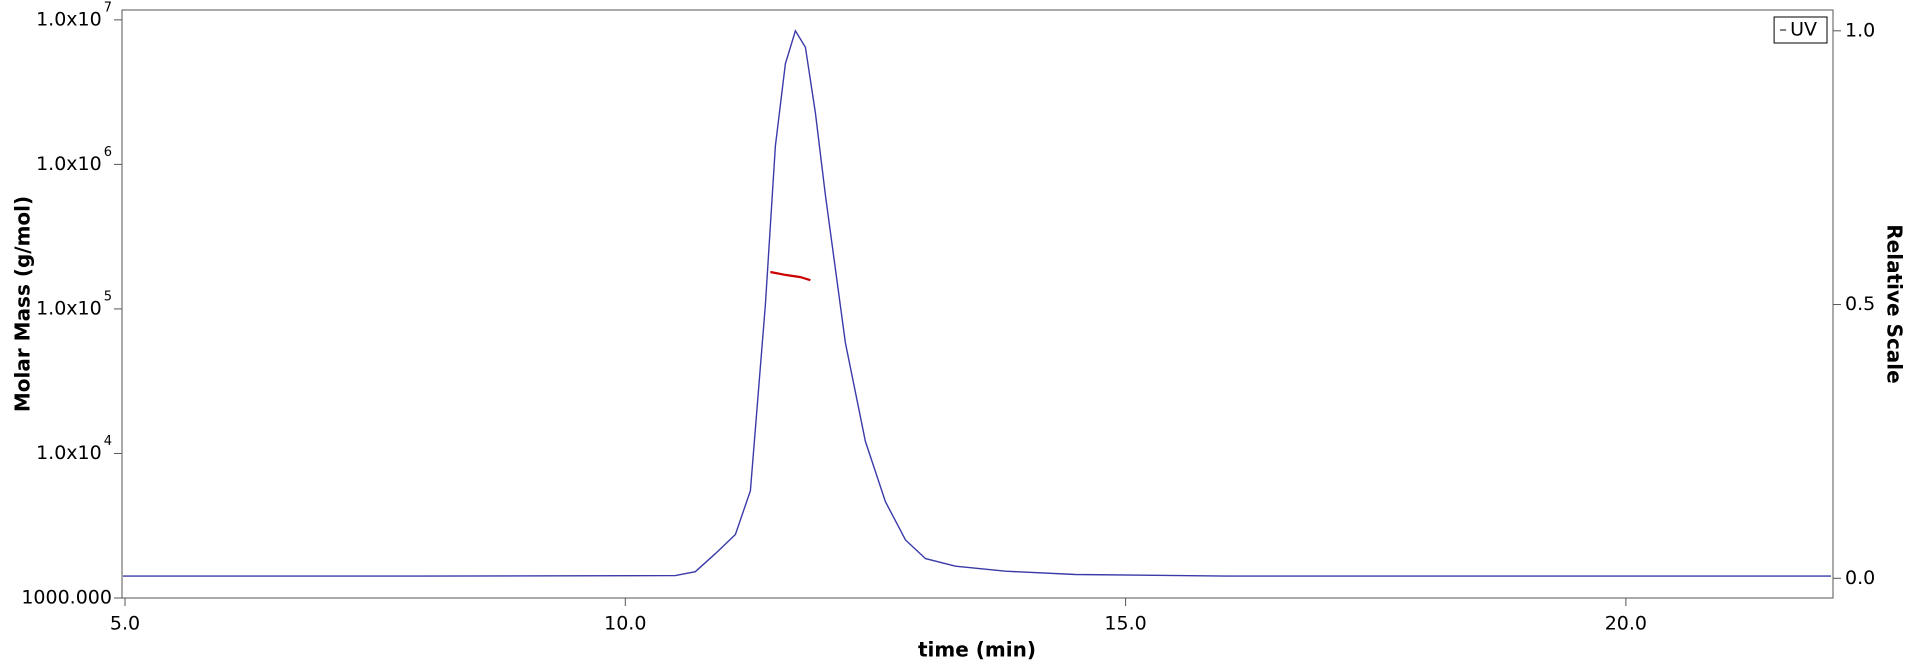  Describe the element at coordinates (108, 152) in the screenshot. I see `y-tick-exponent: 6` at that location.